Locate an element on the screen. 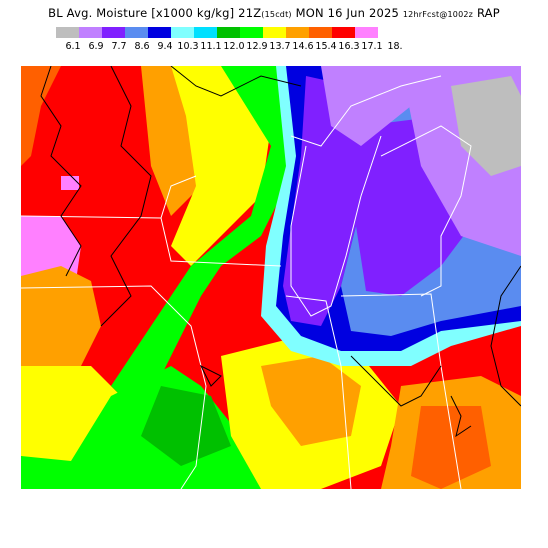 The image size is (548, 548). title-model: RAP is located at coordinates (488, 13).